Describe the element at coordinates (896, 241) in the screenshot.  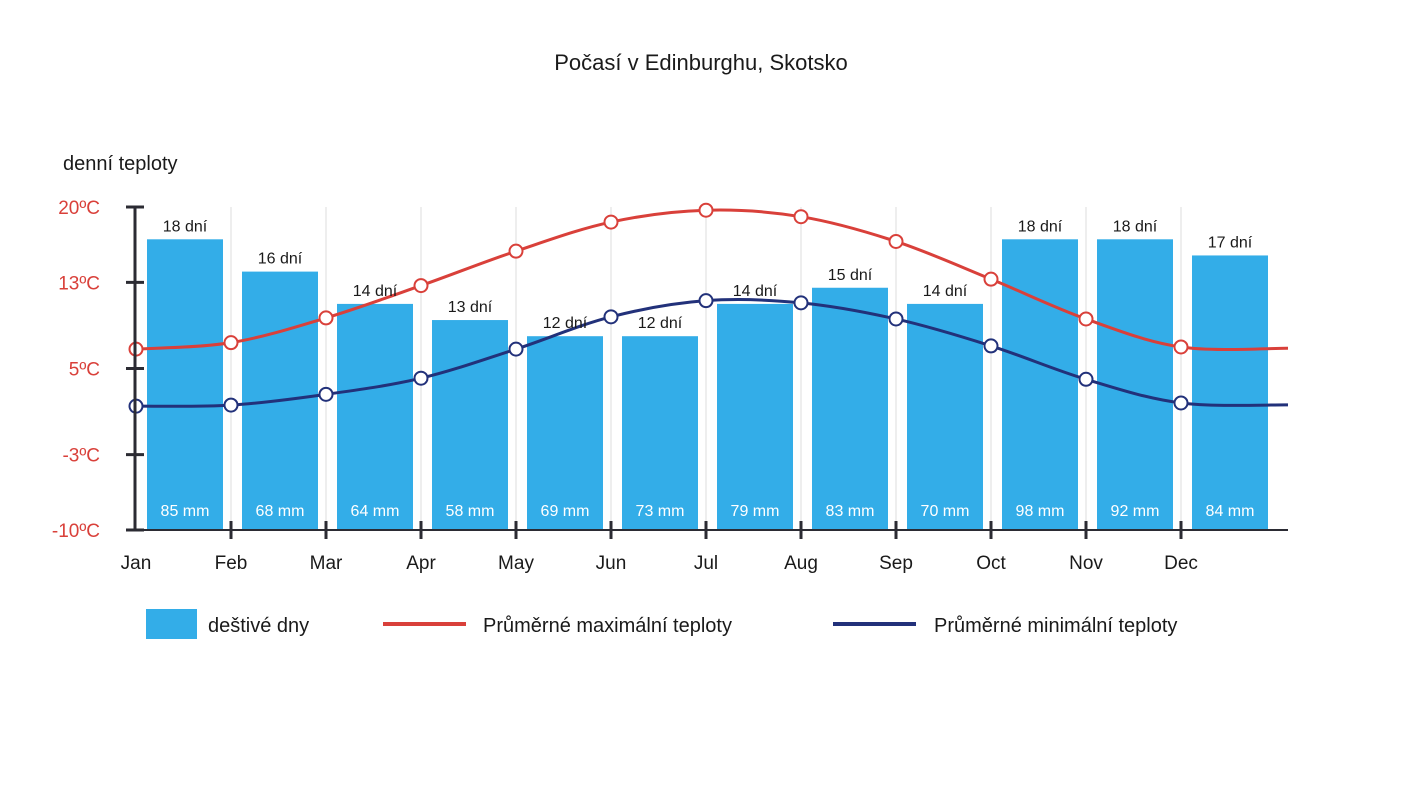
I see `point-max-sep` at that location.